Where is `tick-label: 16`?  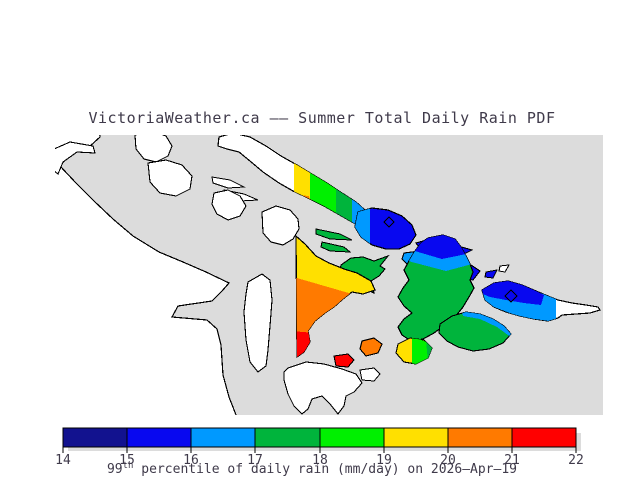 tick-label: 16 is located at coordinates (191, 460).